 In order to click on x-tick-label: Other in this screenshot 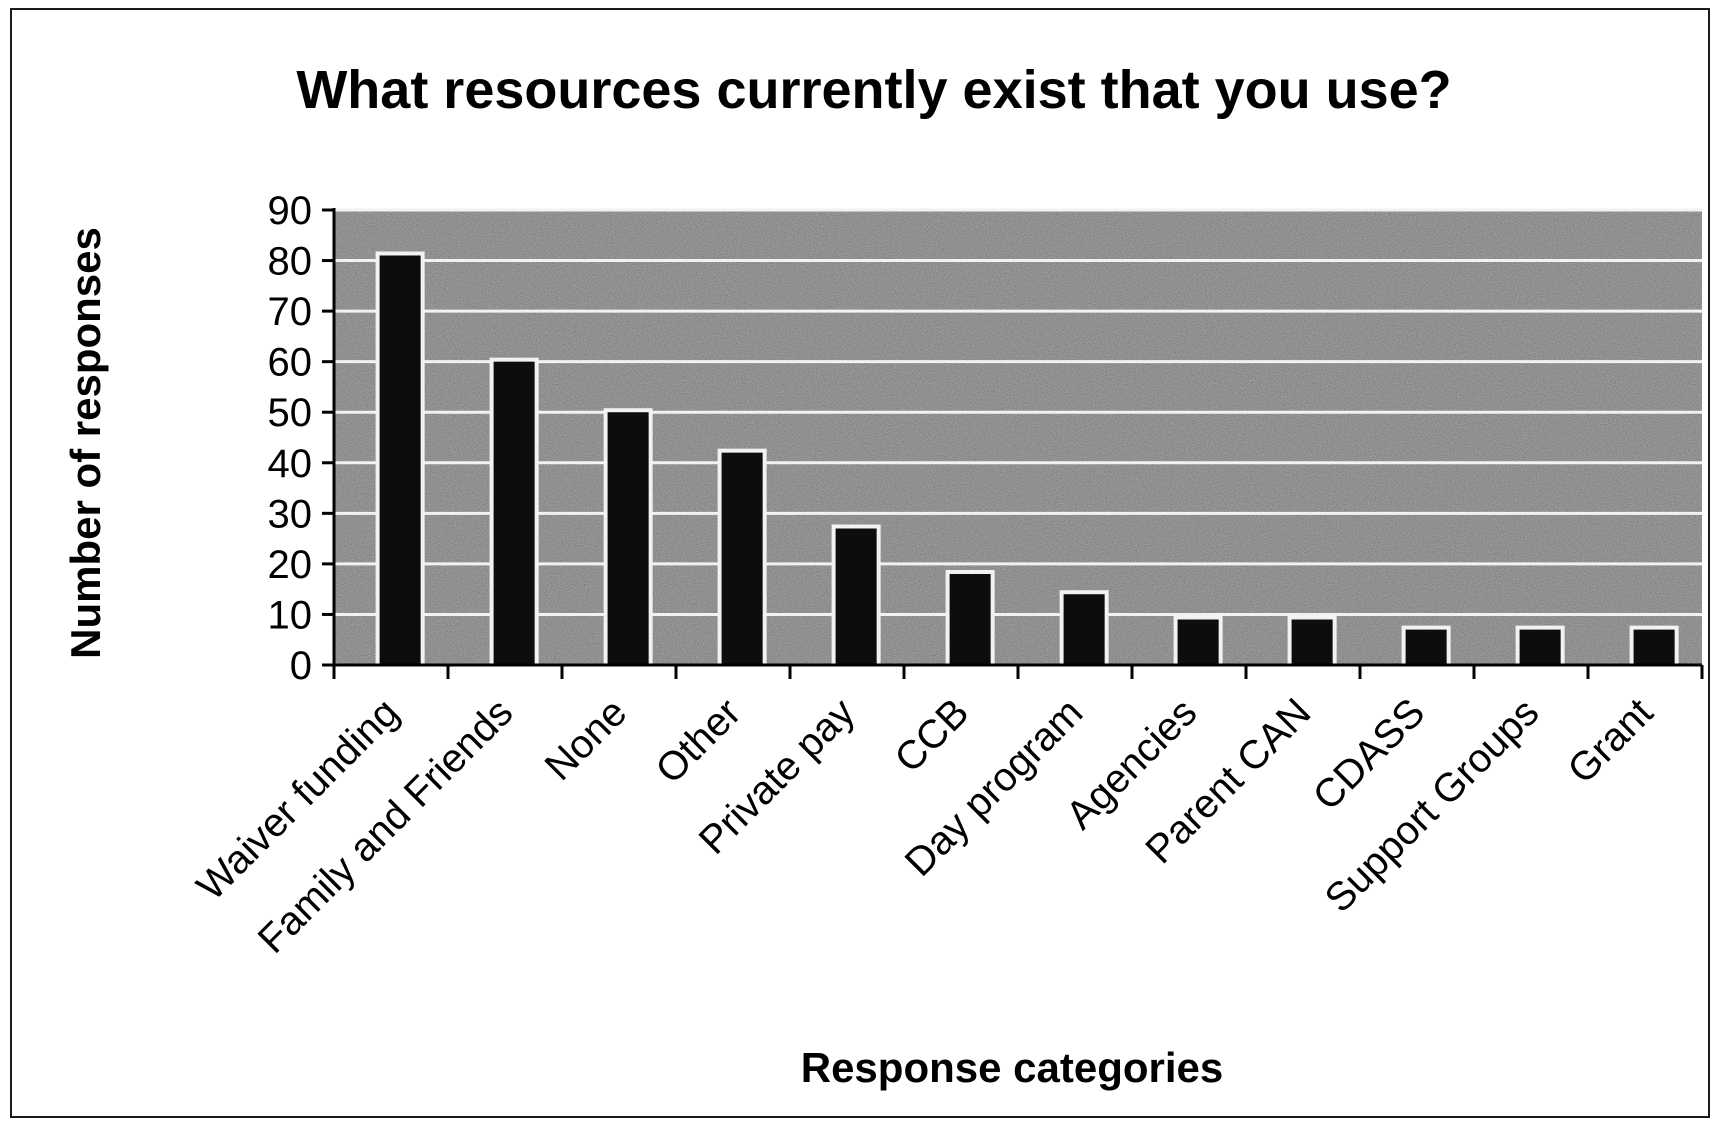, I will do `click(699, 741)`.